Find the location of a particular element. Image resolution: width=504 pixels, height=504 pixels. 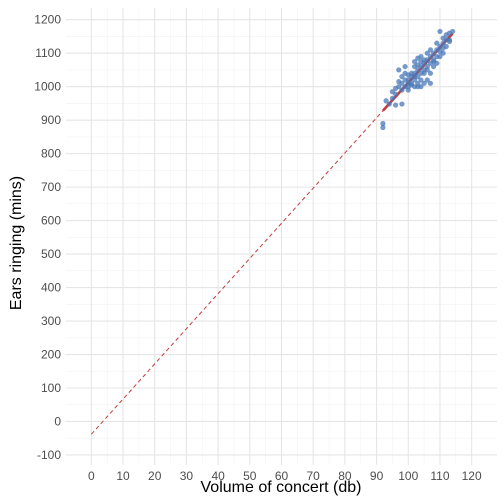

x-tick-label: 30 is located at coordinates (187, 476).